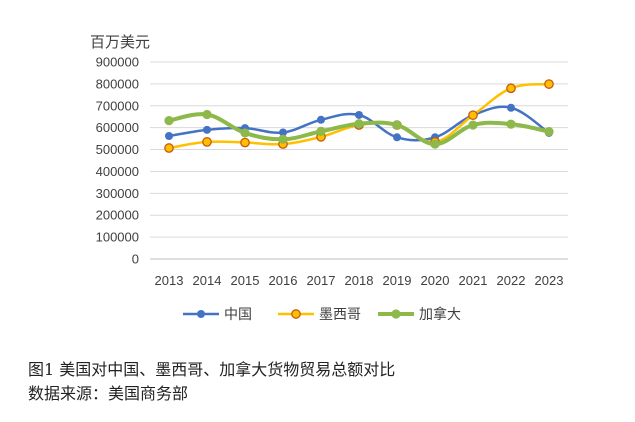 This screenshot has height=422, width=635. I want to click on x-tick-label: 2018, so click(359, 280).